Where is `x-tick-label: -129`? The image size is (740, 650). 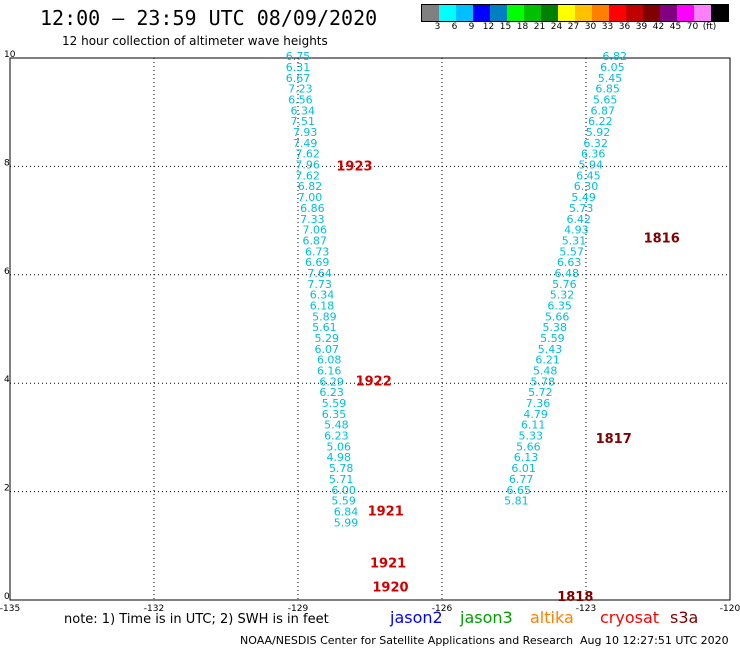
x-tick-label: -129 is located at coordinates (298, 609).